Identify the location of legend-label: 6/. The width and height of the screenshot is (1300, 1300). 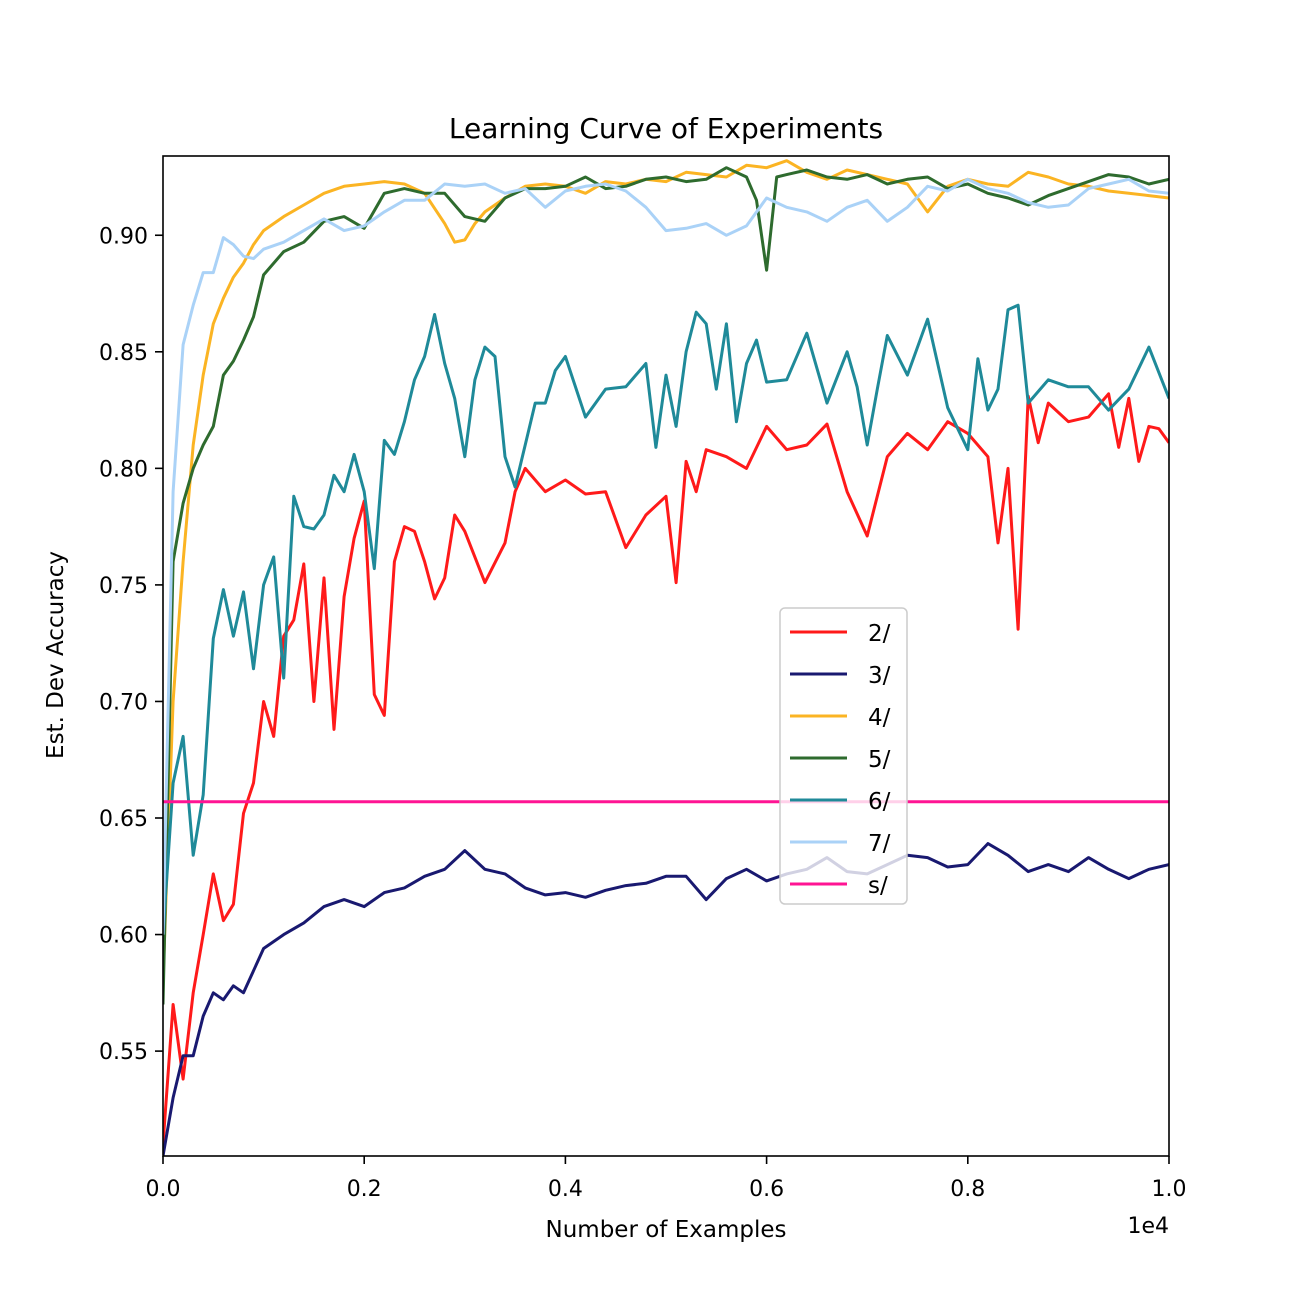
(879, 802).